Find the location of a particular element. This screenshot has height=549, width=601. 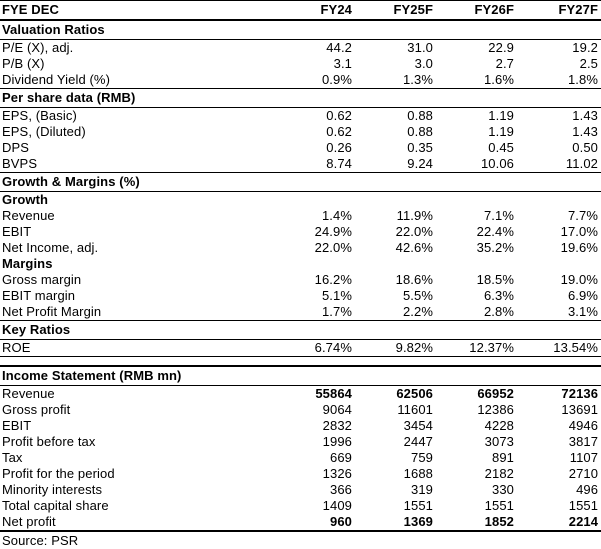

row-label: Gross profit is located at coordinates (36, 409).